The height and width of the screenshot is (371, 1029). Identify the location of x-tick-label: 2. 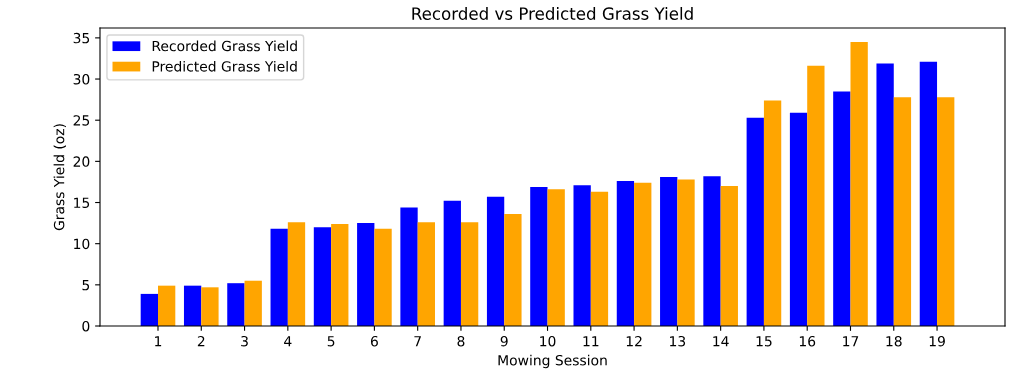
(201, 341).